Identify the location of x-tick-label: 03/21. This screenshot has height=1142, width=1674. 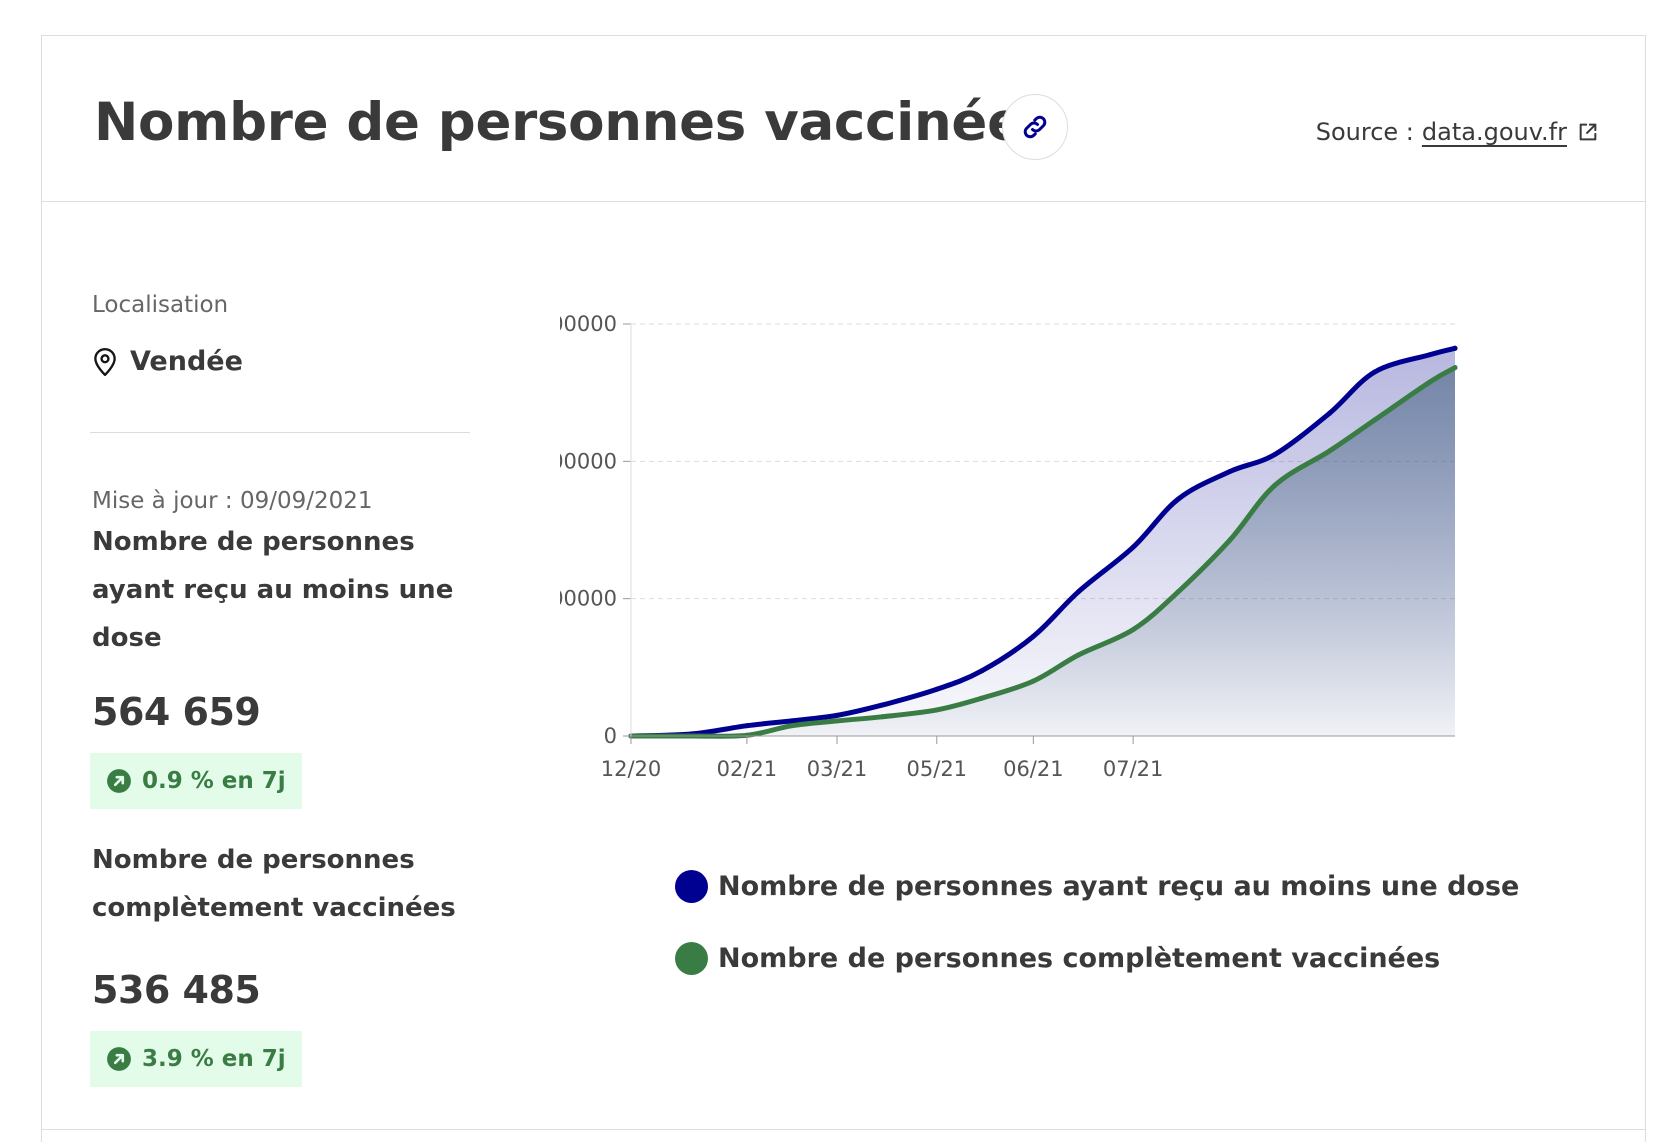
(837, 769).